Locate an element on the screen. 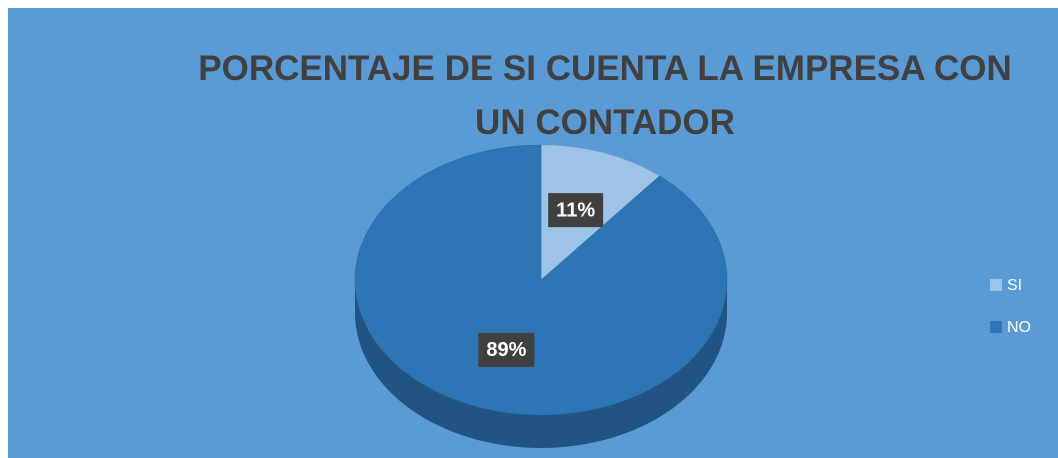 The image size is (1058, 458). data-label-group: 89% is located at coordinates (506, 349).